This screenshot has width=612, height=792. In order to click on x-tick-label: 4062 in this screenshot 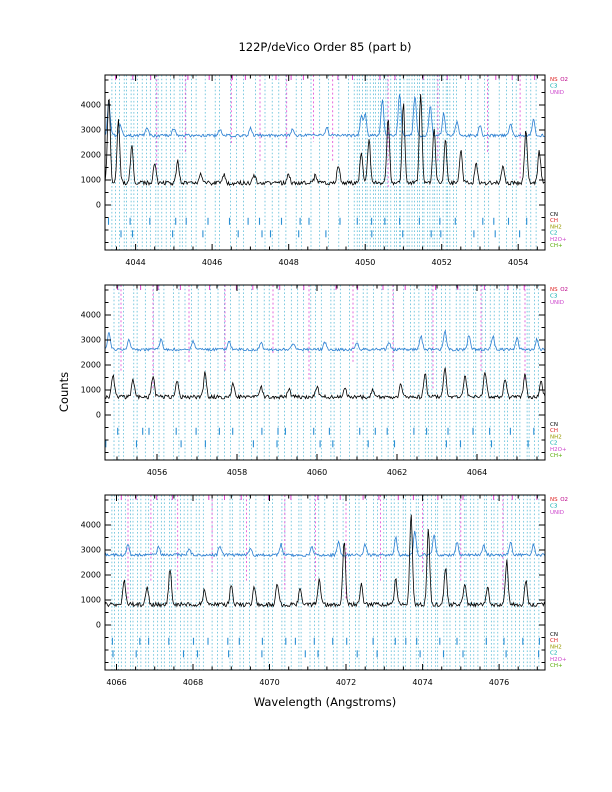, I will do `click(397, 472)`.